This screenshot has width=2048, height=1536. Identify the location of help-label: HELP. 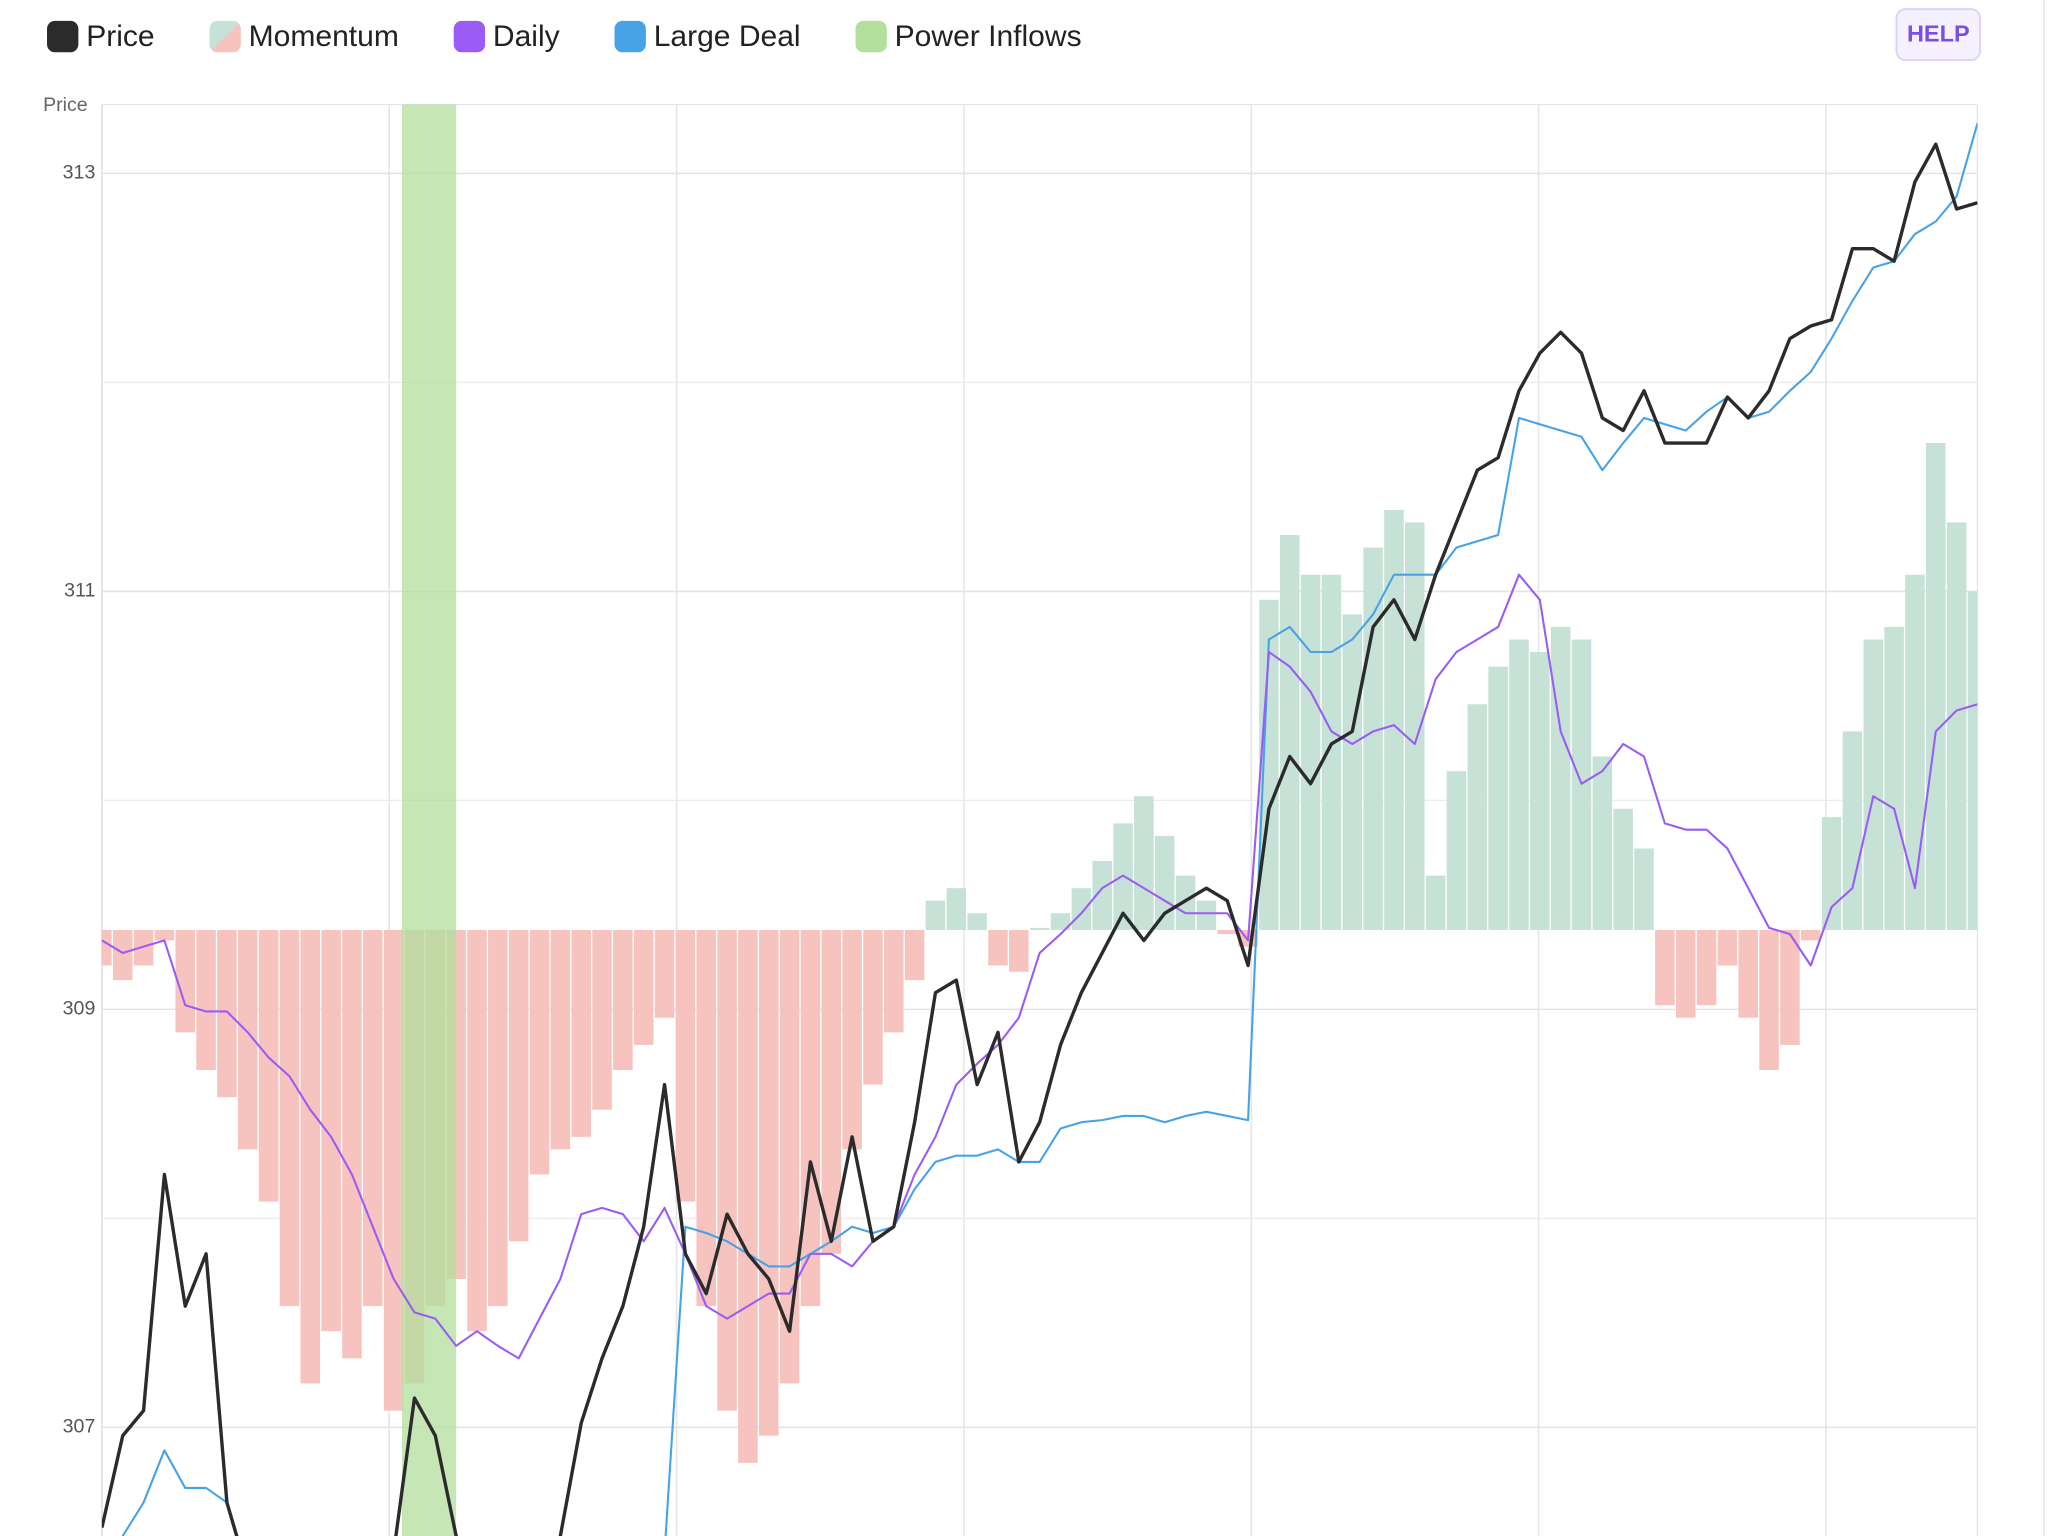
(1938, 33).